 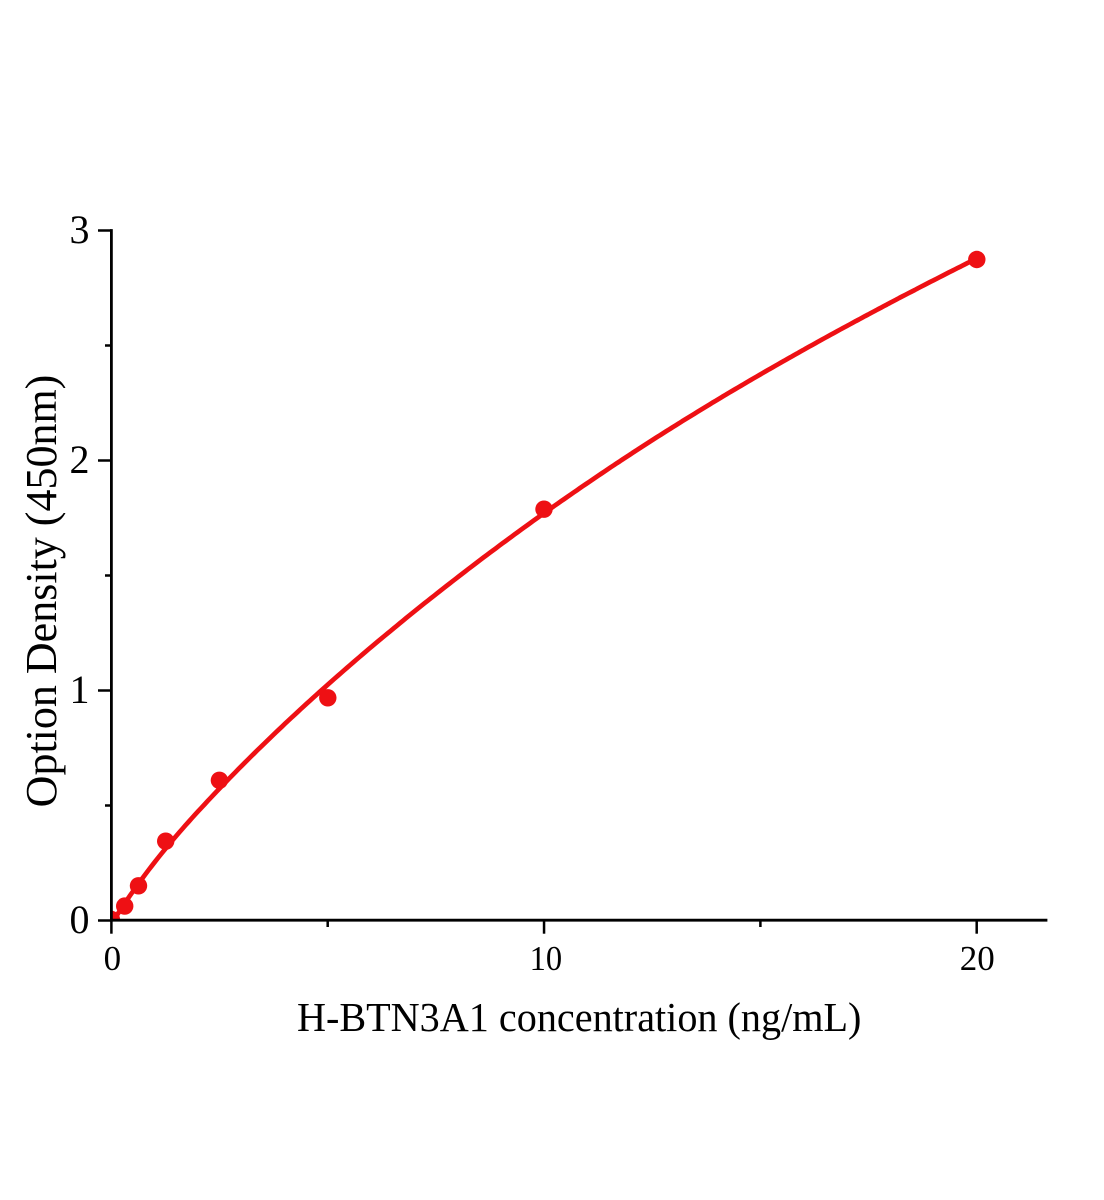 What do you see at coordinates (80, 459) in the screenshot?
I see `svg-text: 2` at bounding box center [80, 459].